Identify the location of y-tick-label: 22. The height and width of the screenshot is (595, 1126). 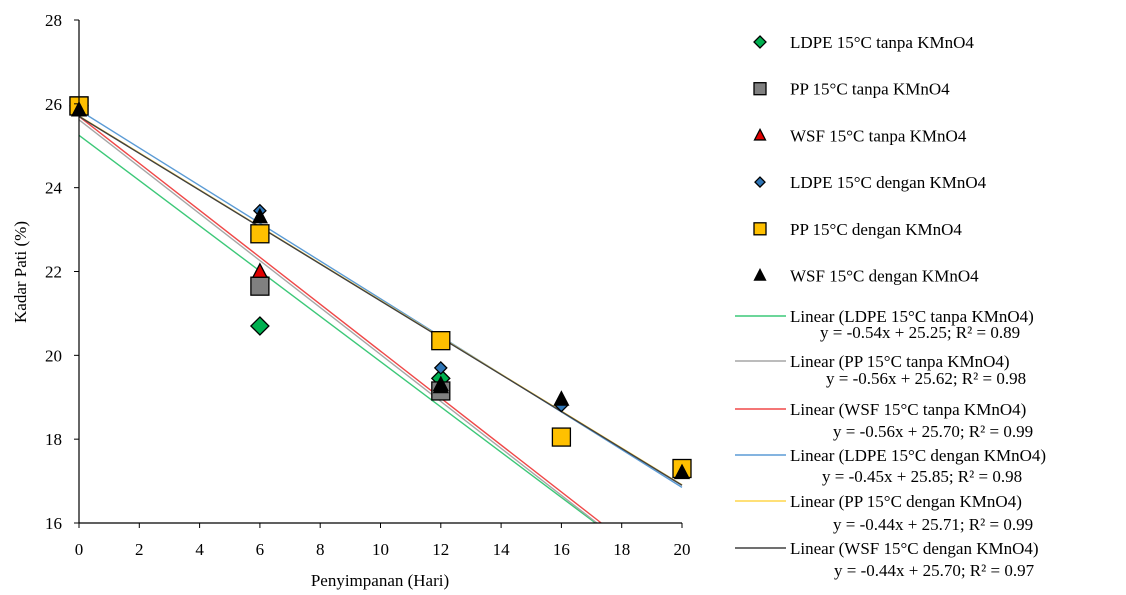
(53, 272).